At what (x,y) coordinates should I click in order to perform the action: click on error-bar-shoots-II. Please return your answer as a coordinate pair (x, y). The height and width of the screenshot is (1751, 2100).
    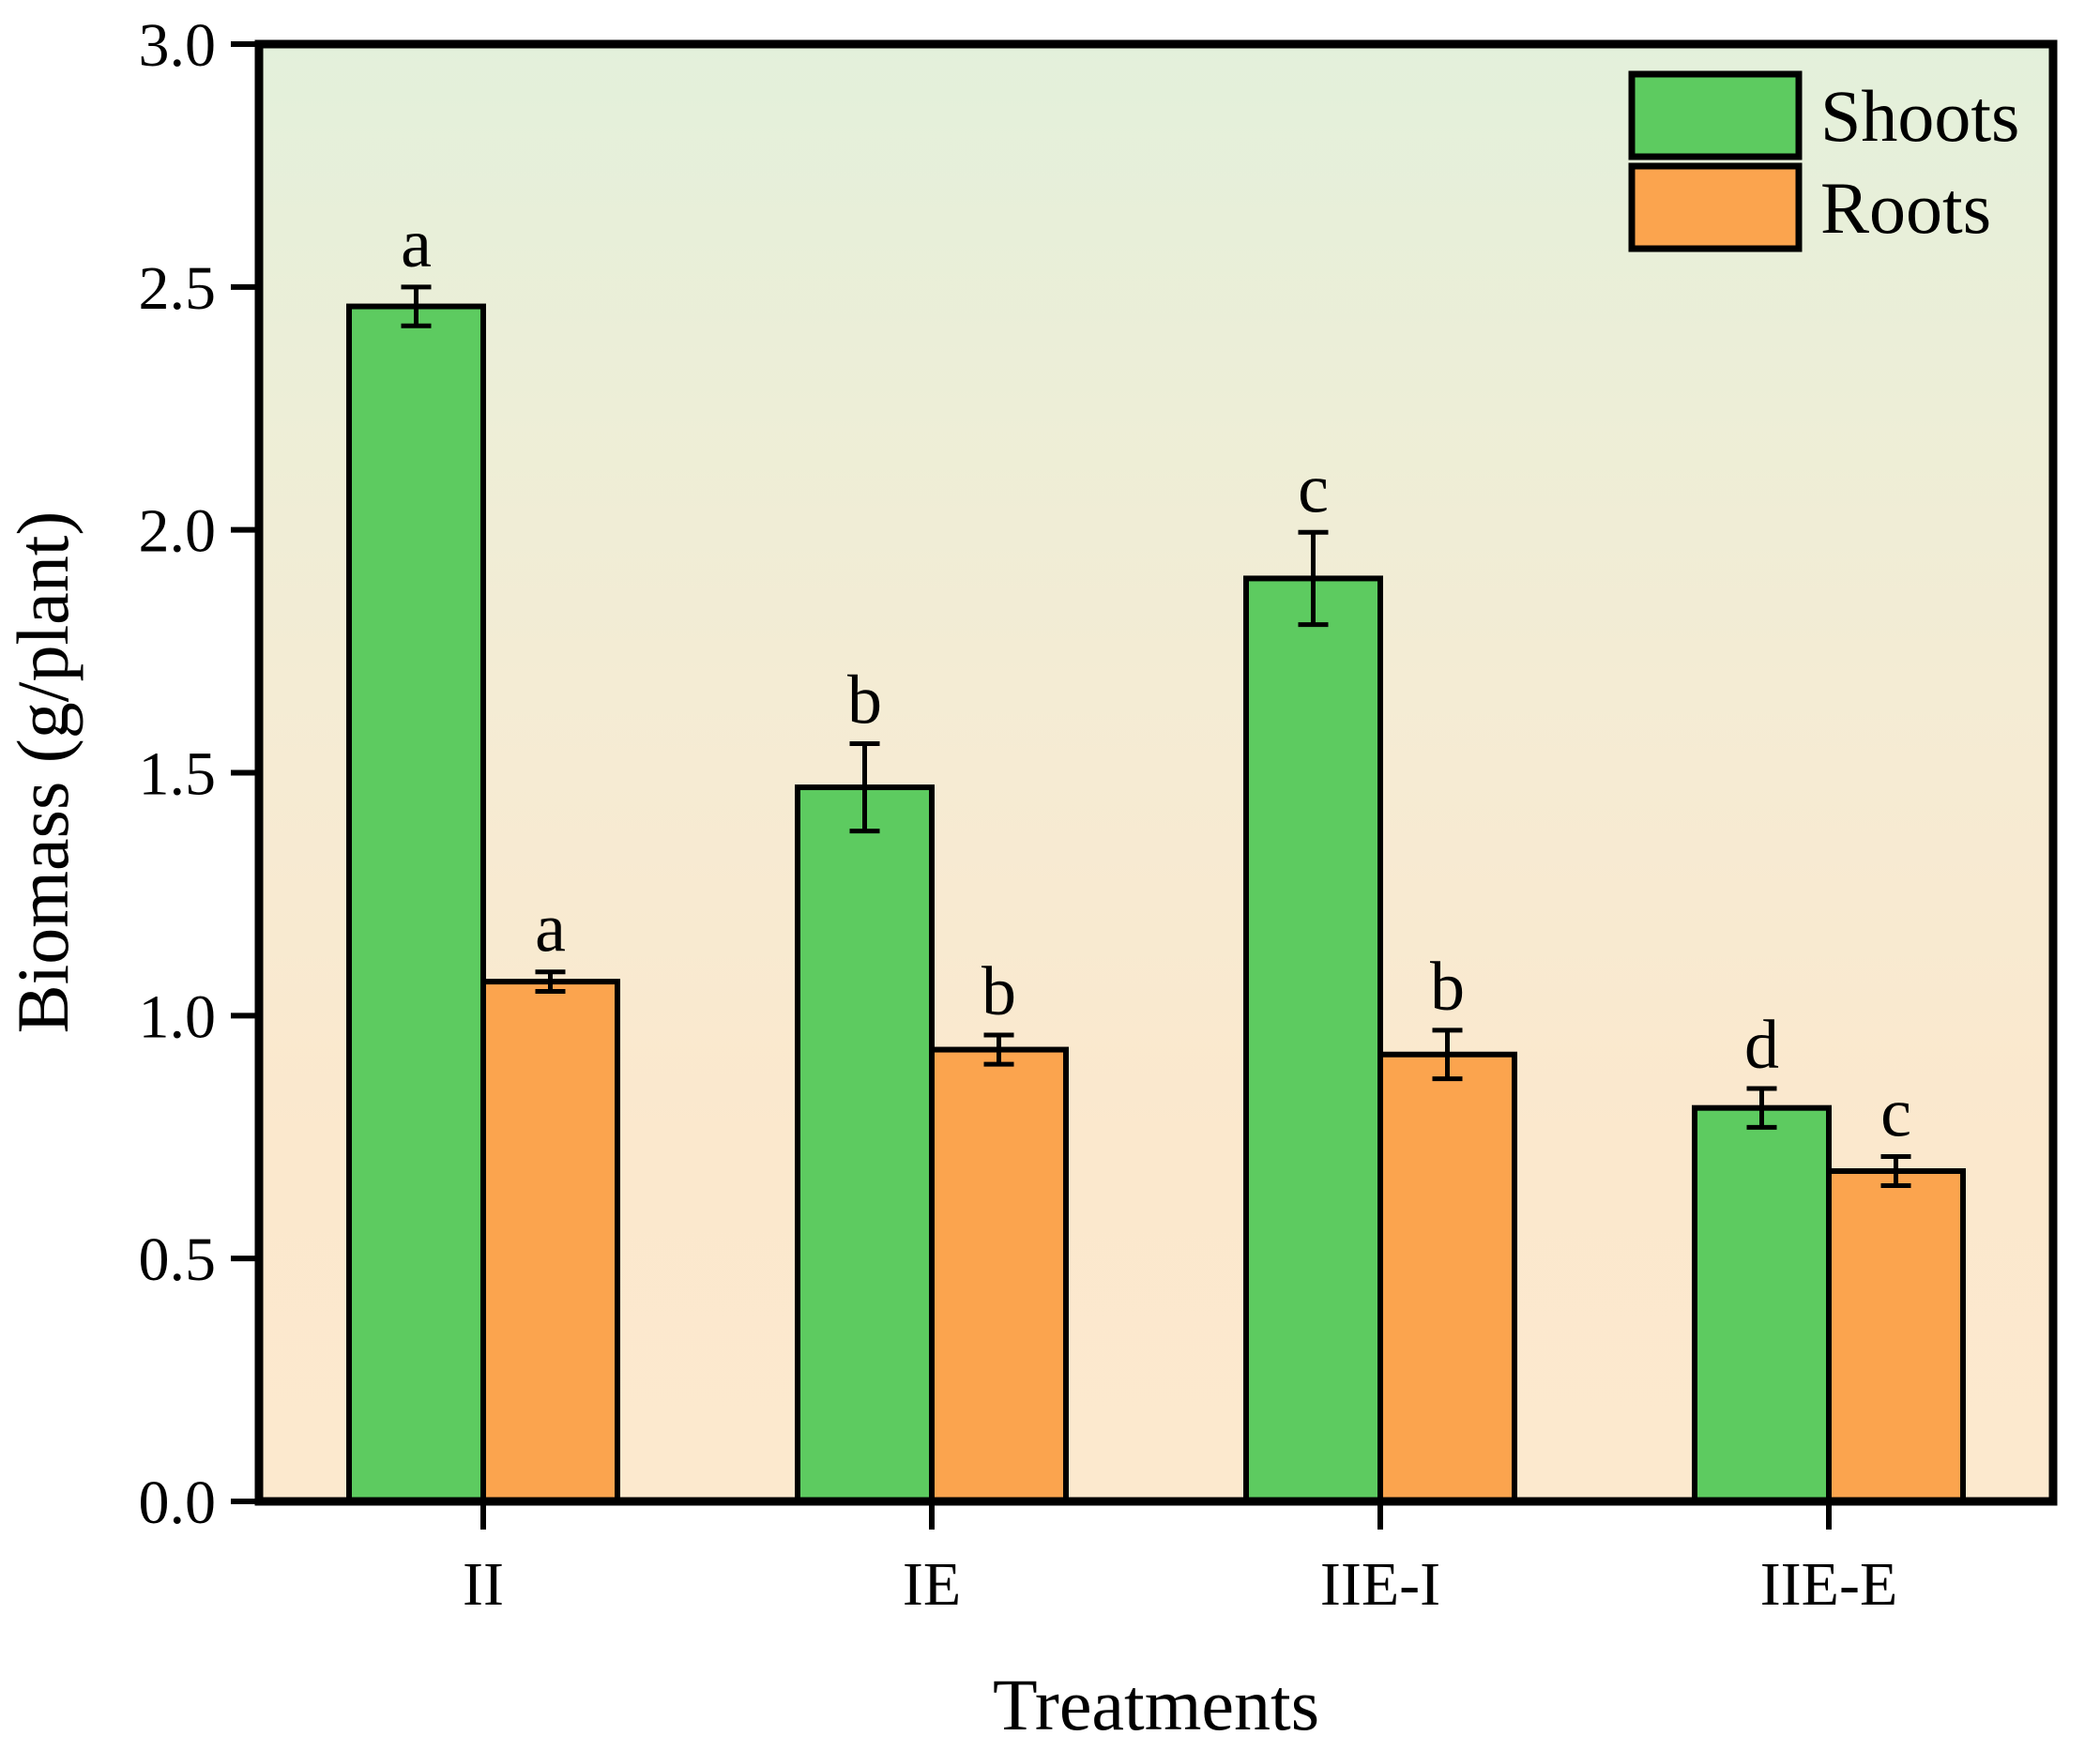
    Looking at the image, I should click on (416, 306).